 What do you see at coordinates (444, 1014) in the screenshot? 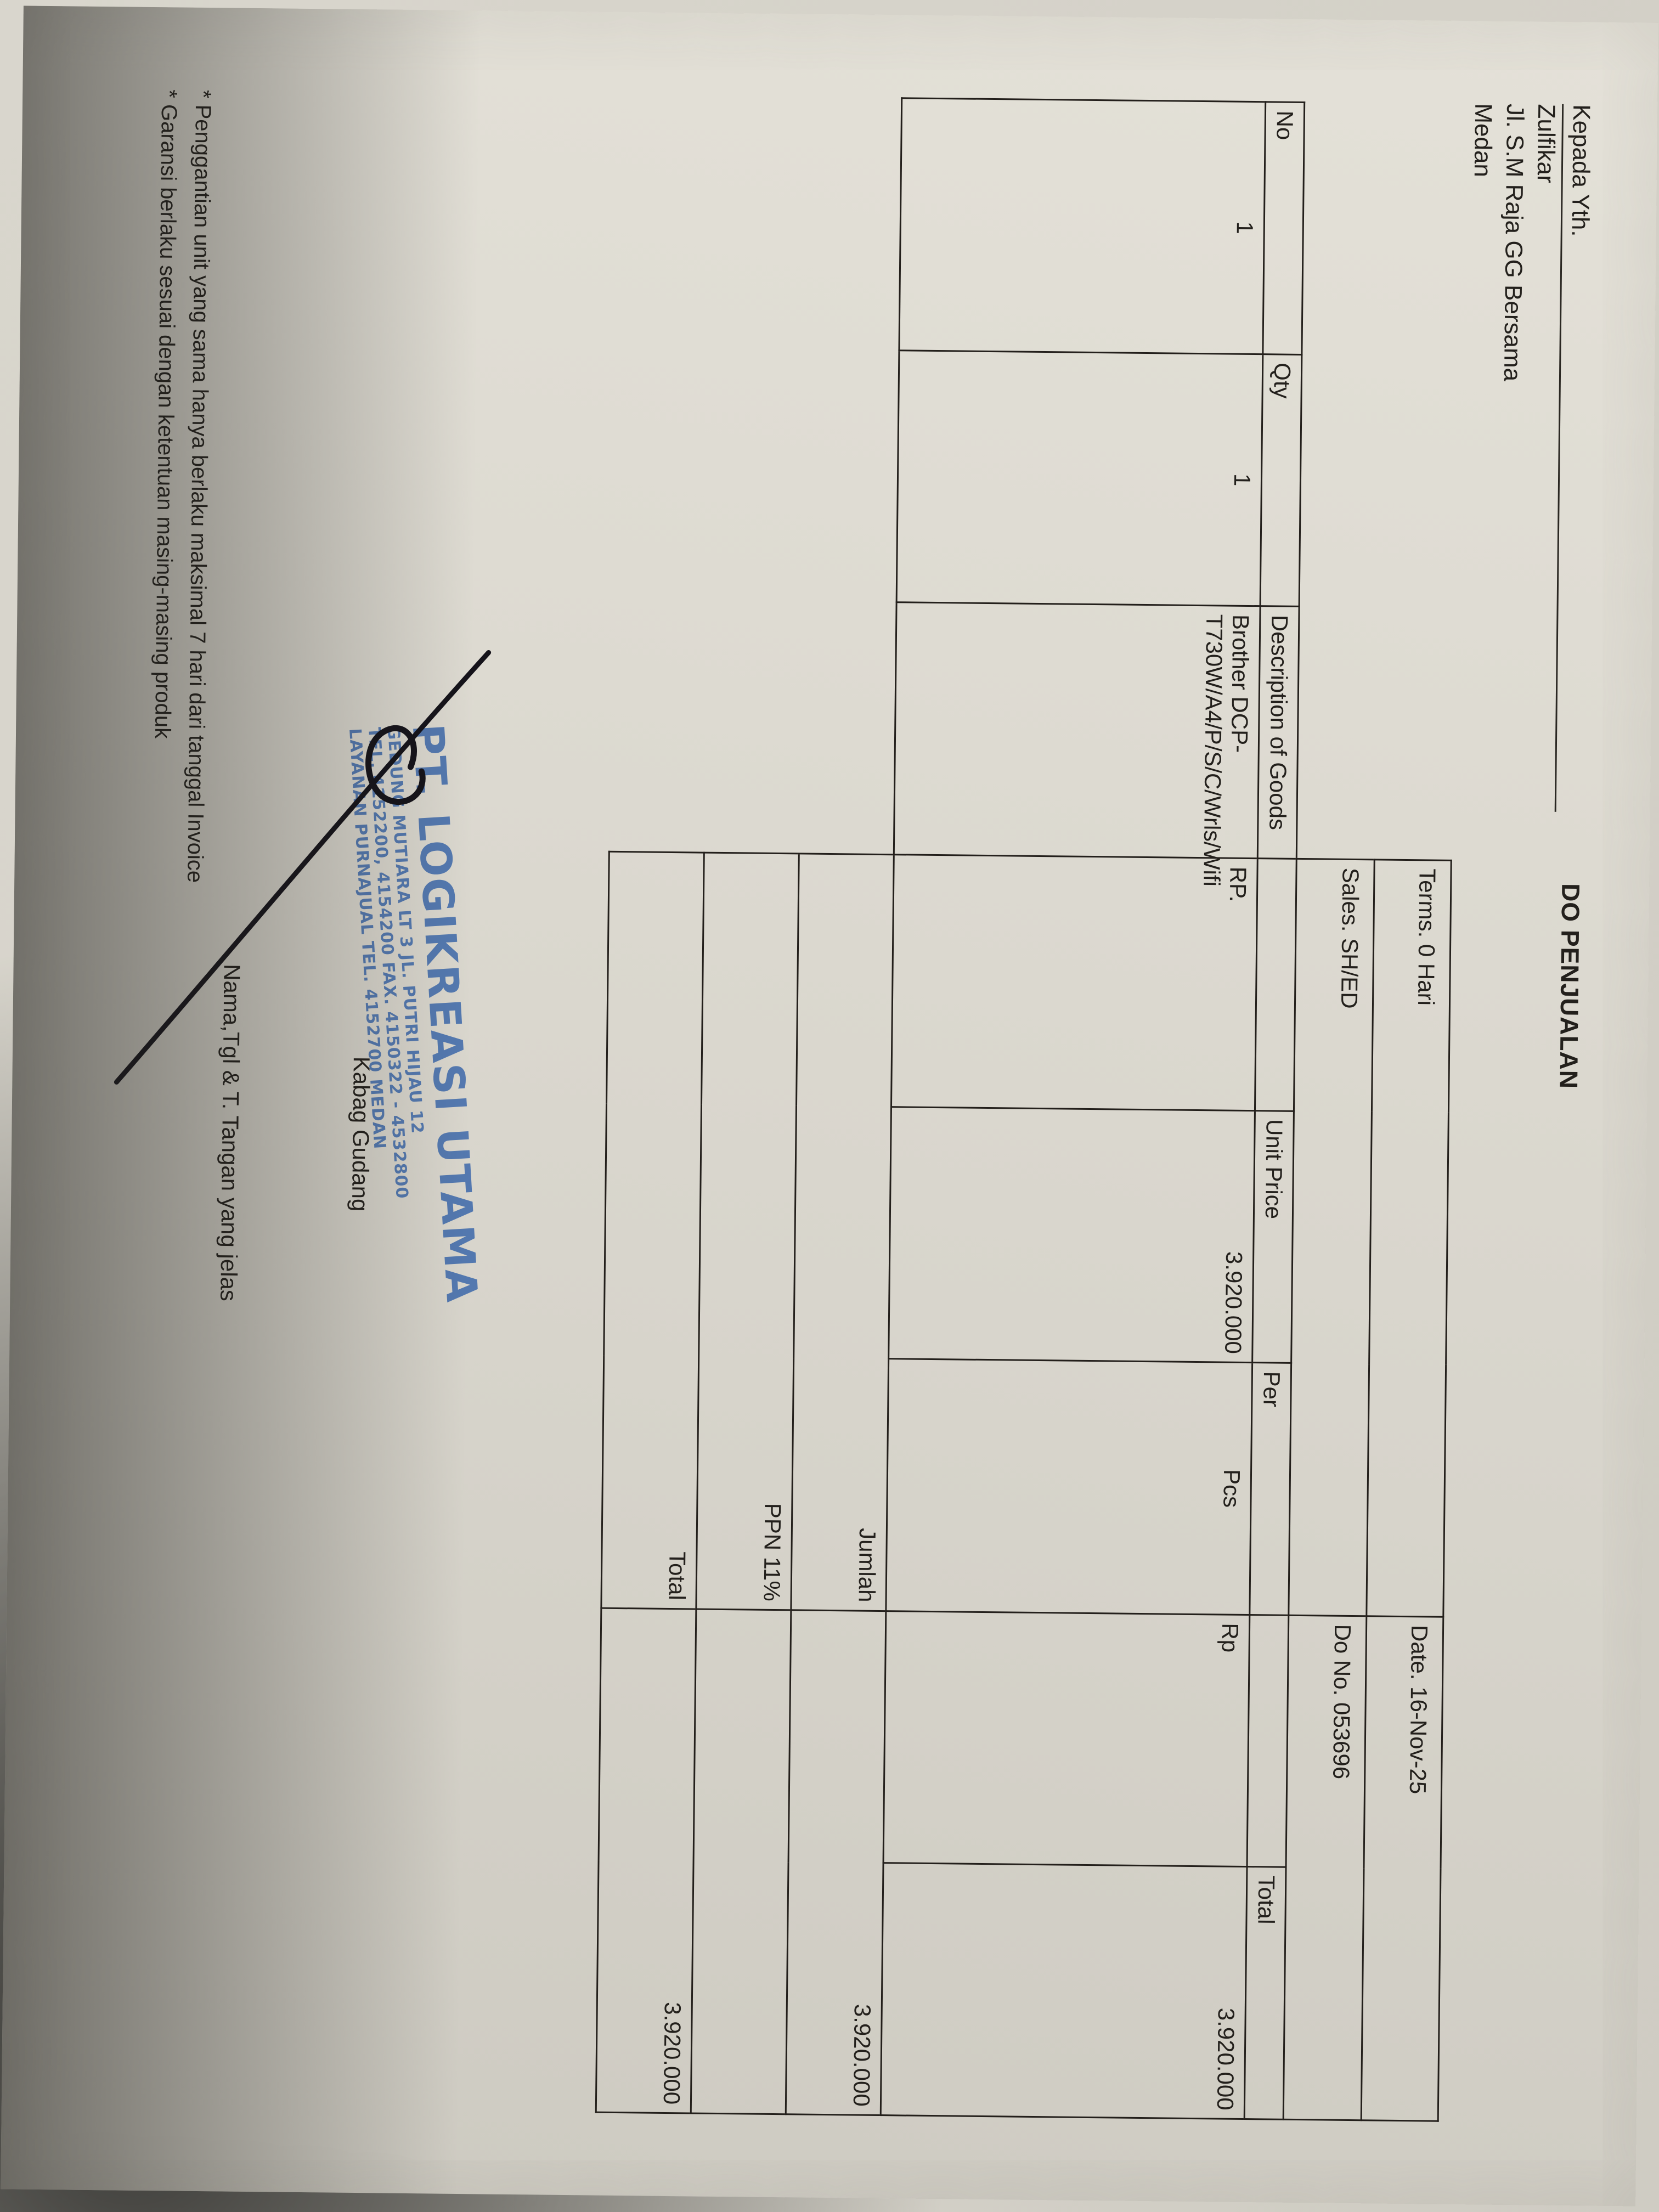
I see `stamp-company: PT. LOGIKREASI UTAMA` at bounding box center [444, 1014].